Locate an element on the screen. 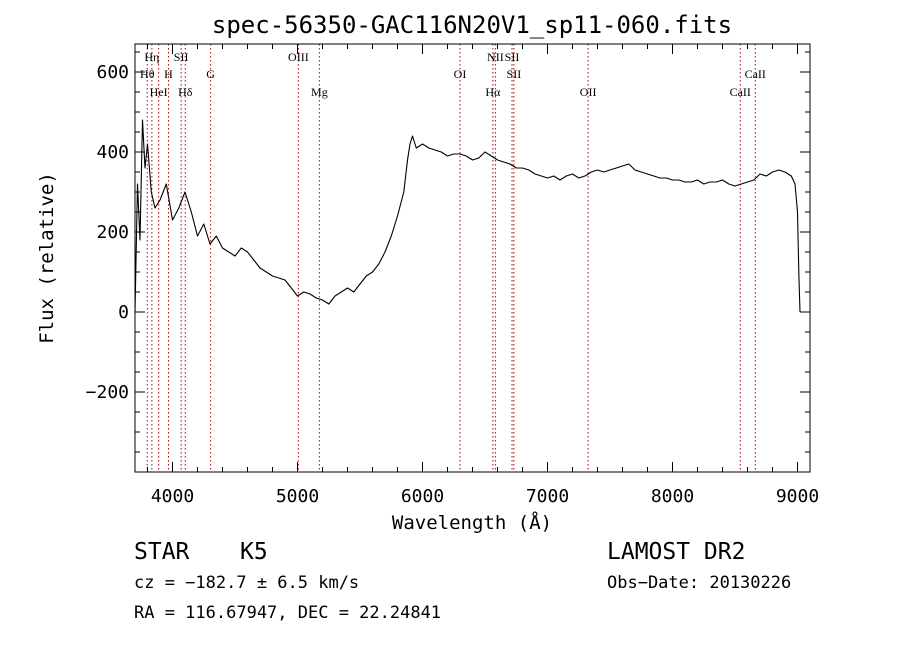  y-tick-label-2: 200 is located at coordinates (112, 232).